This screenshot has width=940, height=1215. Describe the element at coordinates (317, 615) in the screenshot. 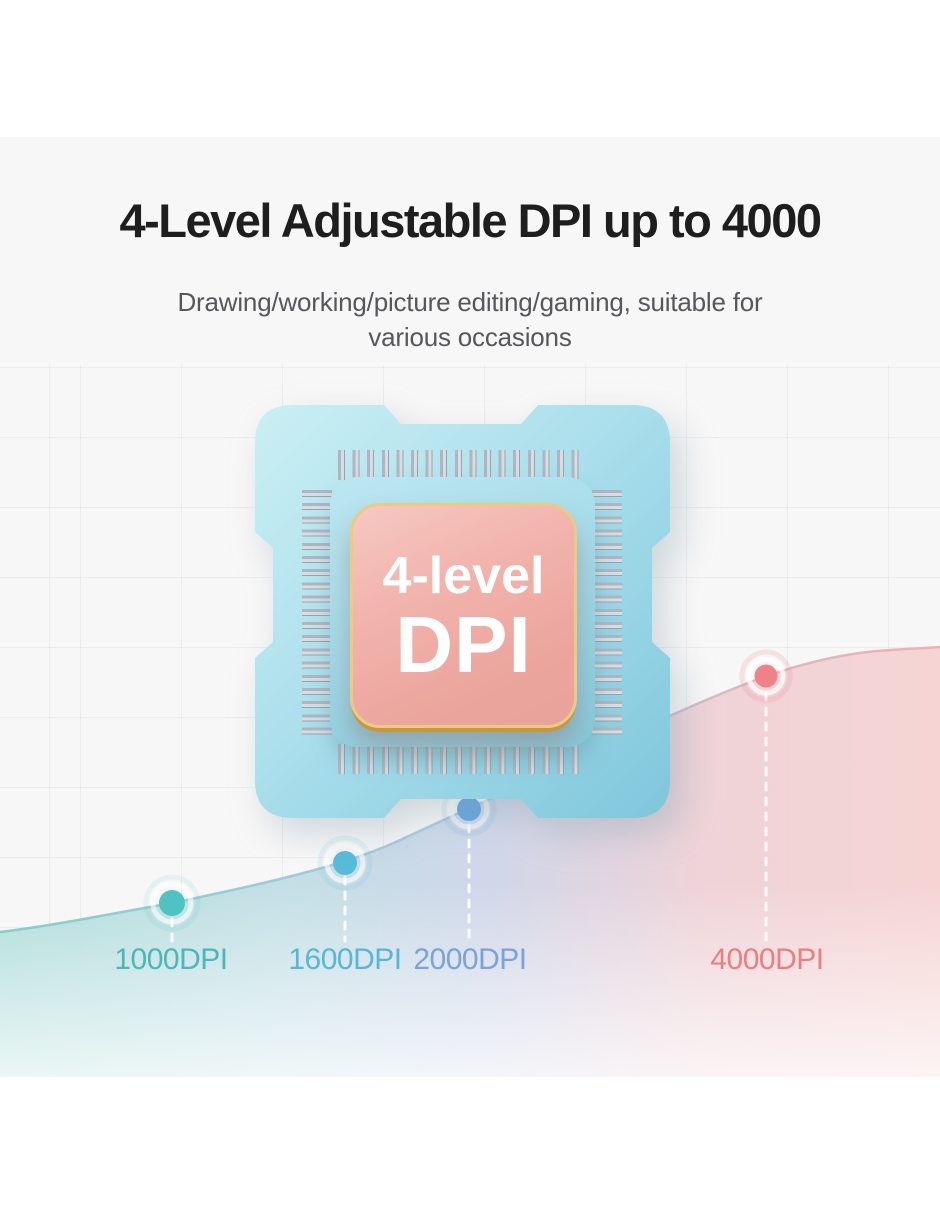

I see `chip-pins-left` at that location.